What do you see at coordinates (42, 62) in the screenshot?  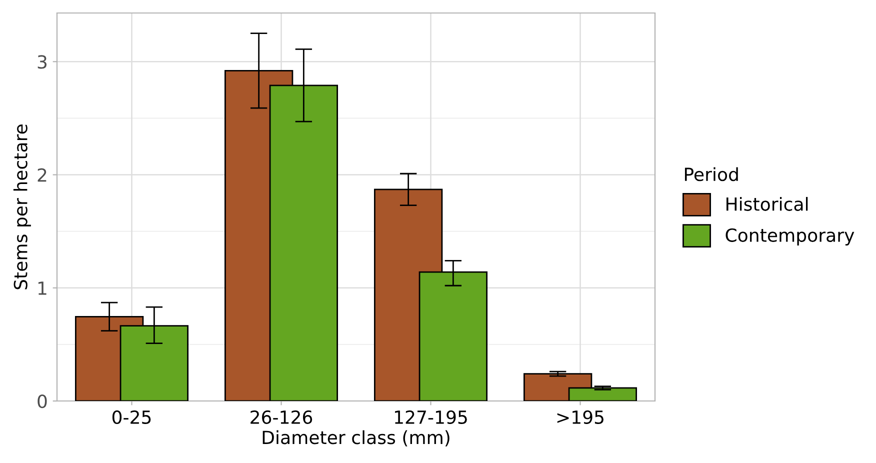 I see `y-tick-label: 3` at bounding box center [42, 62].